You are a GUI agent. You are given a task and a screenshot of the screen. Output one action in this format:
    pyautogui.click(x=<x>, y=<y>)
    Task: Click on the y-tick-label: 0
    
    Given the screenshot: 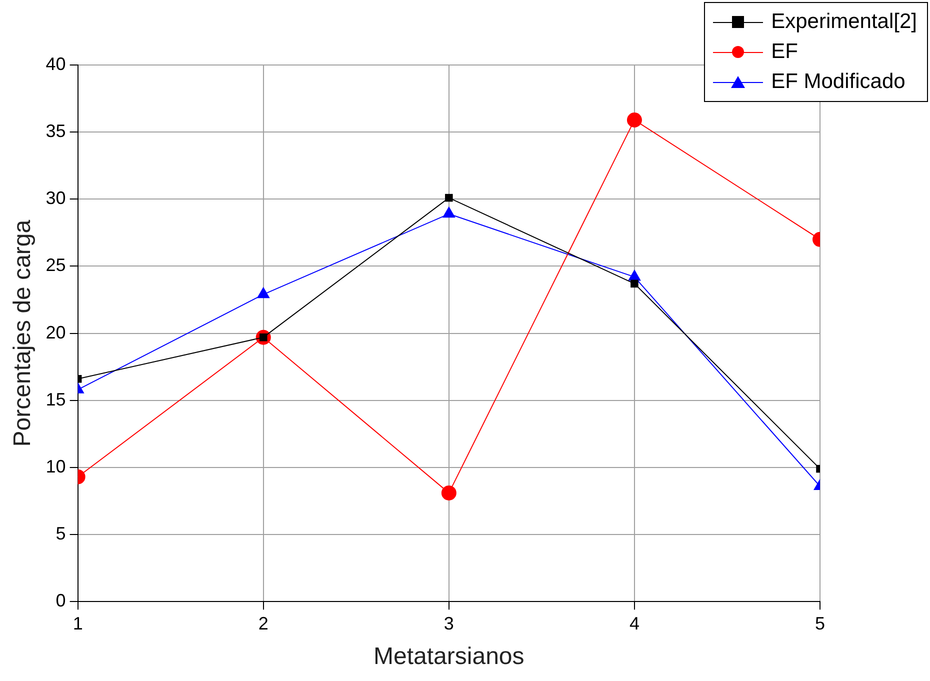 What is the action you would take?
    pyautogui.click(x=61, y=600)
    